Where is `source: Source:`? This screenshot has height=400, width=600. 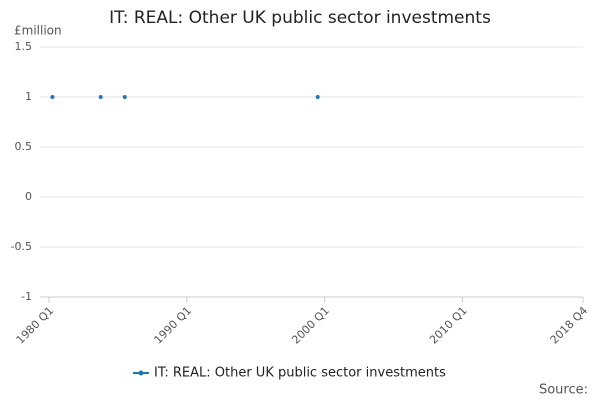
source: Source: is located at coordinates (563, 390).